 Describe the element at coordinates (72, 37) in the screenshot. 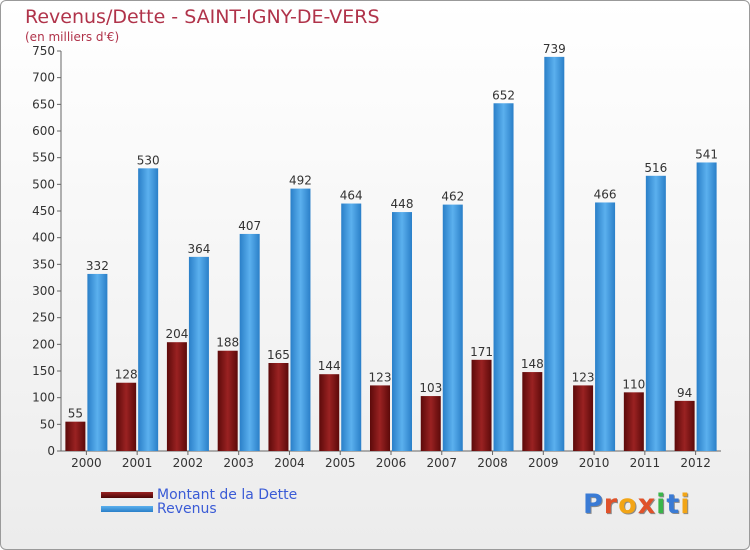

I see `chart-subtitle: (en milliers d'€)` at that location.